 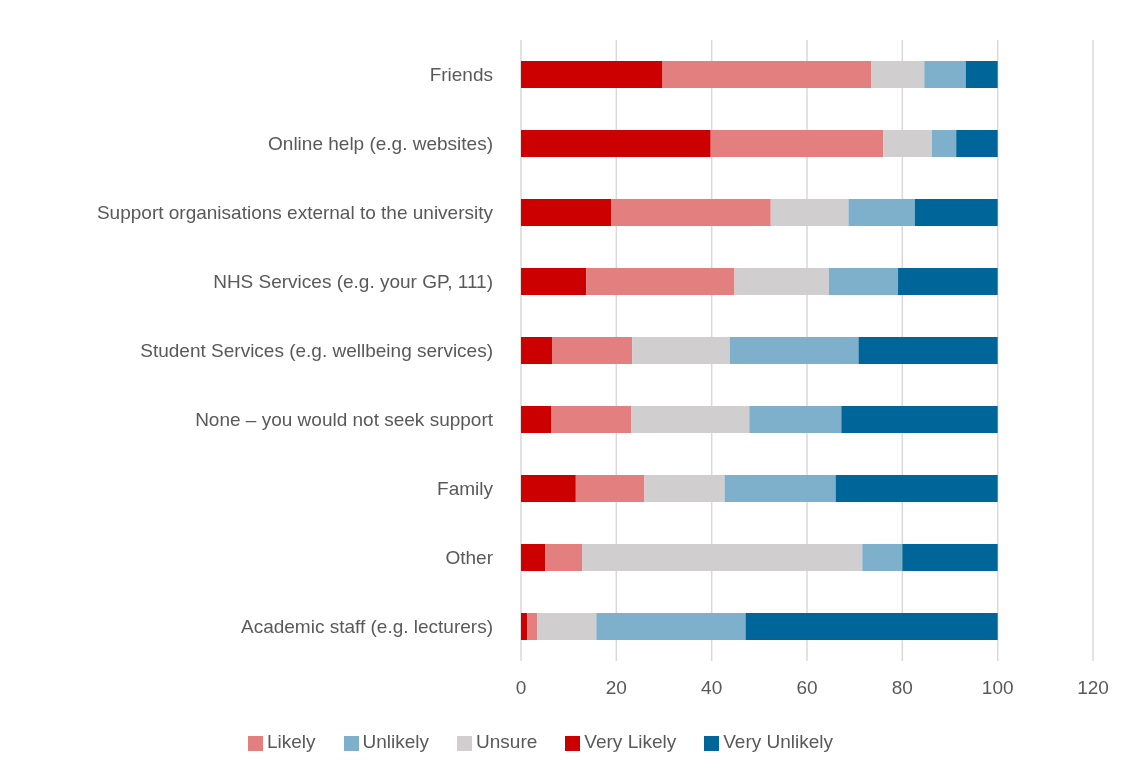 What do you see at coordinates (366, 627) in the screenshot?
I see `y-tick-label: Academic staff (e.g. lecturers)` at bounding box center [366, 627].